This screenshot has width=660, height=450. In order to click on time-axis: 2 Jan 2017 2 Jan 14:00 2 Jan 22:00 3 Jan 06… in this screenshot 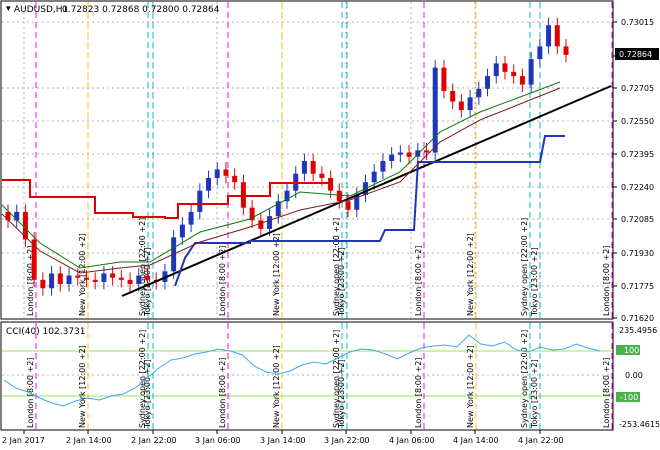, I will do `click(283, 437)`.